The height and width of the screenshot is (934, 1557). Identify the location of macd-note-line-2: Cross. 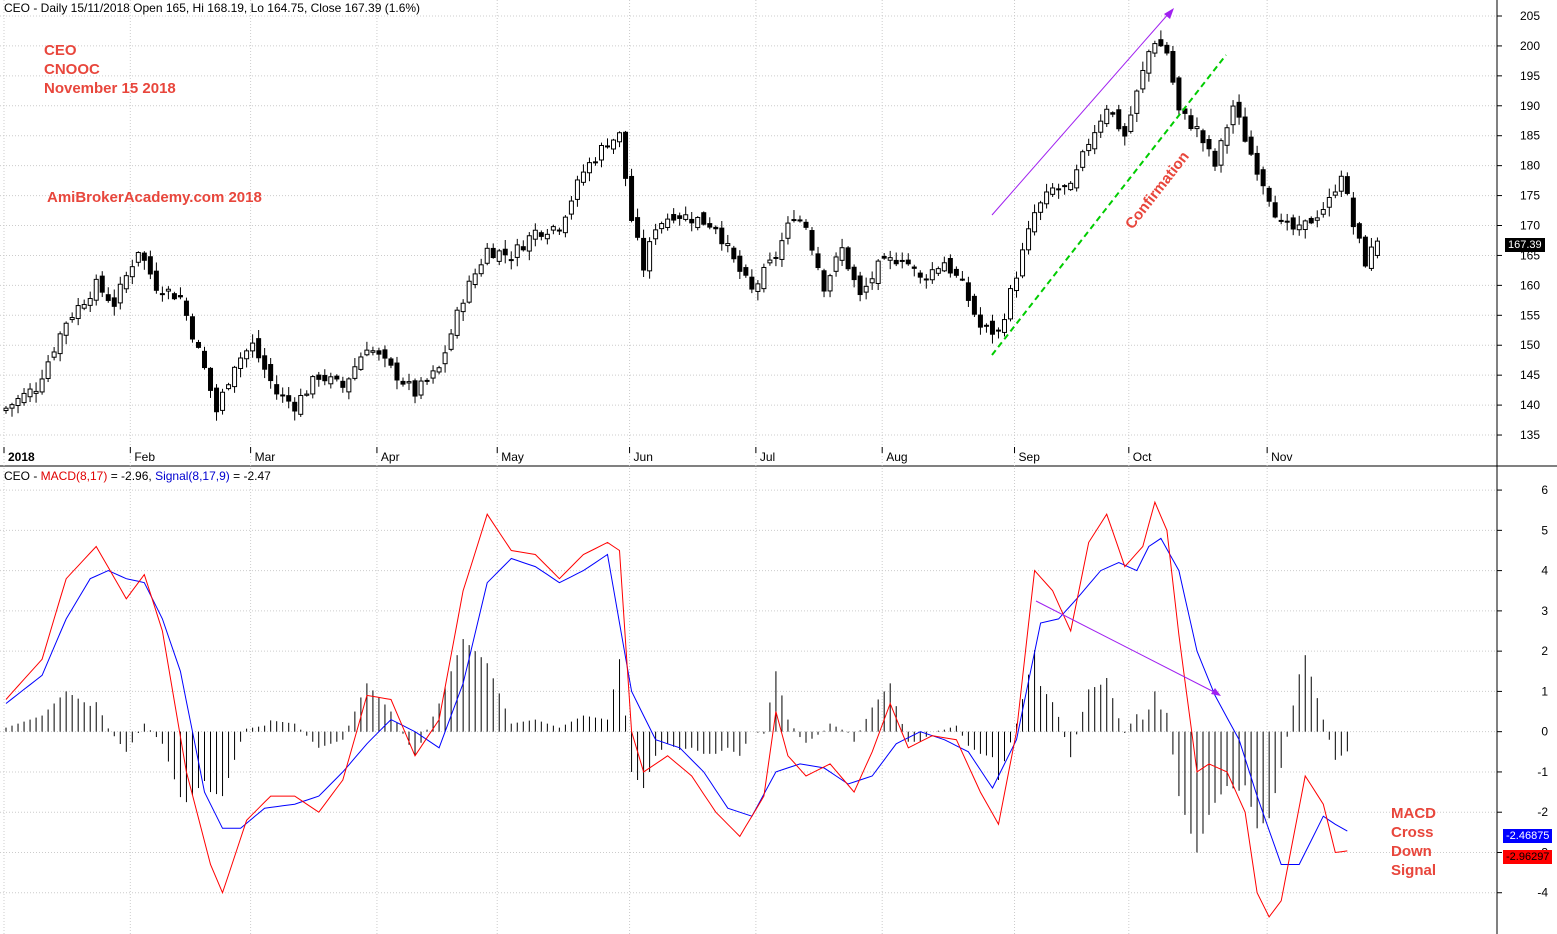
(1412, 832).